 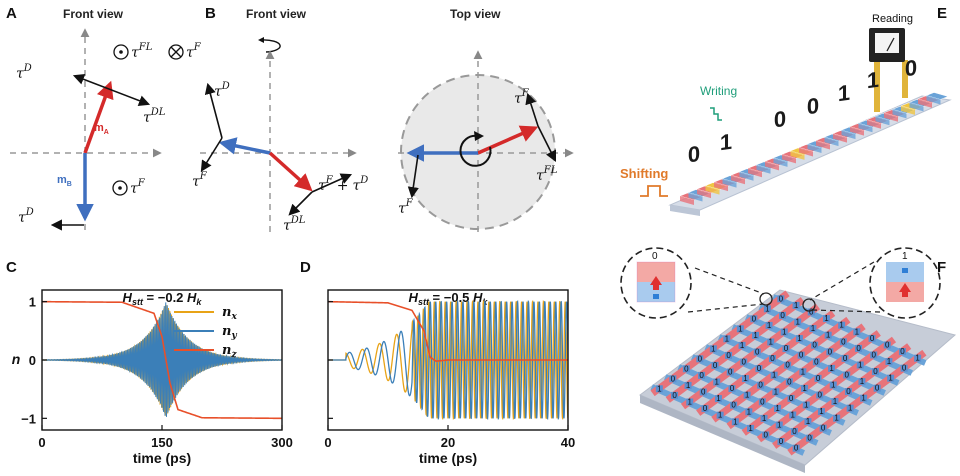 What do you see at coordinates (154, 116) in the screenshot?
I see `a-tau-dl: τDL` at bounding box center [154, 116].